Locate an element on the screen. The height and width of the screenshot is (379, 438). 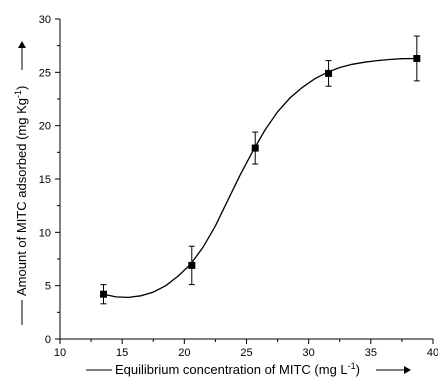
x-axis-label-sup: -1 is located at coordinates (352, 366).